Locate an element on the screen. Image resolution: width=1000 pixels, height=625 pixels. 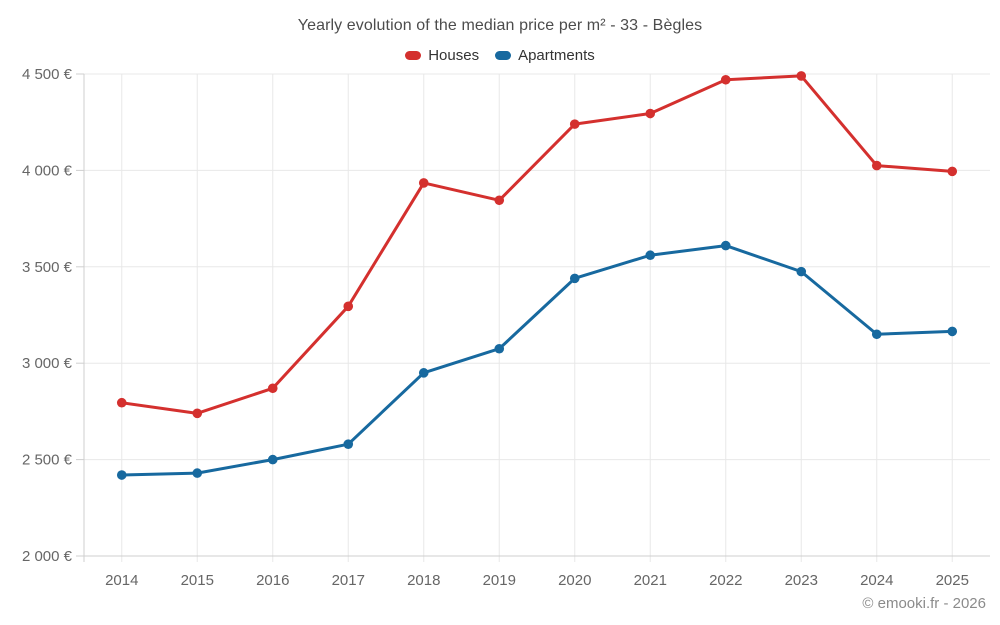
data-point-houses-2017 is located at coordinates (348, 306).